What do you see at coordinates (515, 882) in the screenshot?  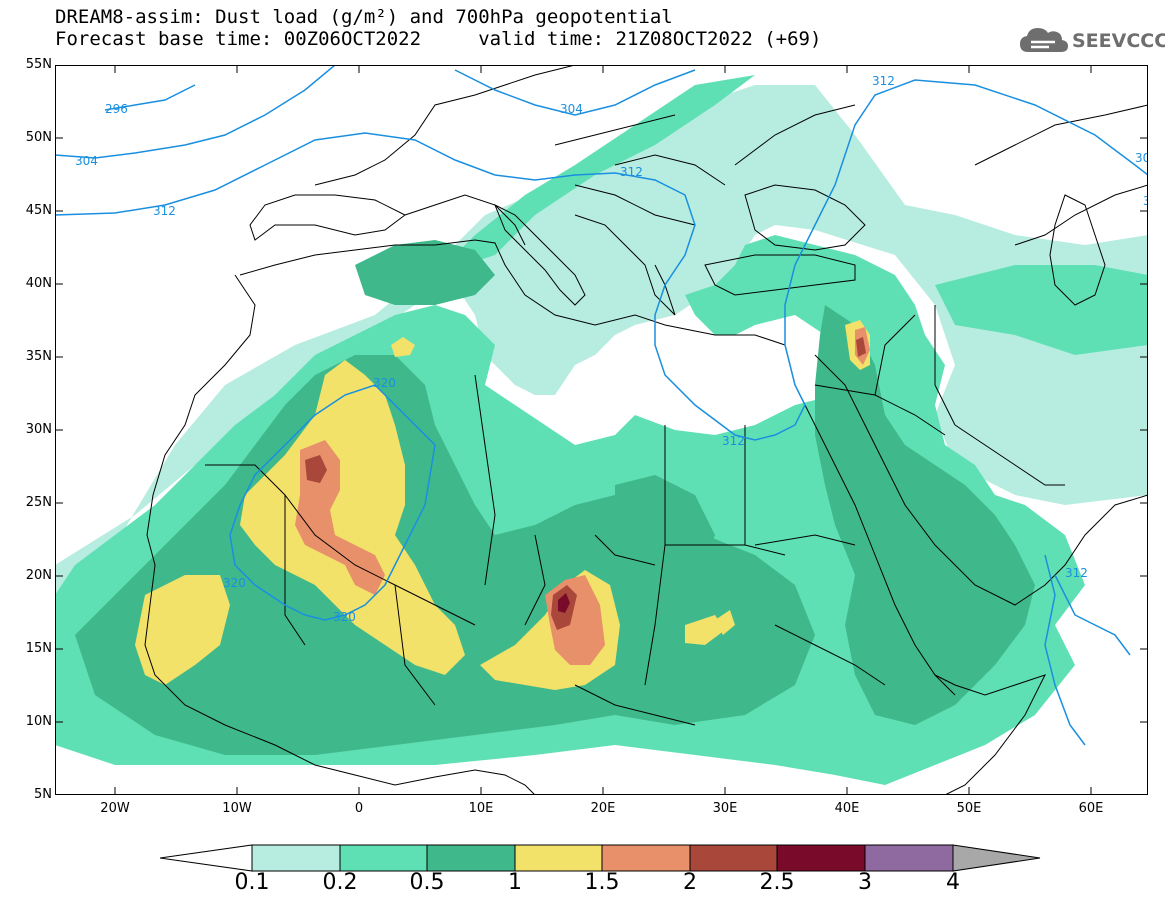 I see `colorbar-label: 1` at bounding box center [515, 882].